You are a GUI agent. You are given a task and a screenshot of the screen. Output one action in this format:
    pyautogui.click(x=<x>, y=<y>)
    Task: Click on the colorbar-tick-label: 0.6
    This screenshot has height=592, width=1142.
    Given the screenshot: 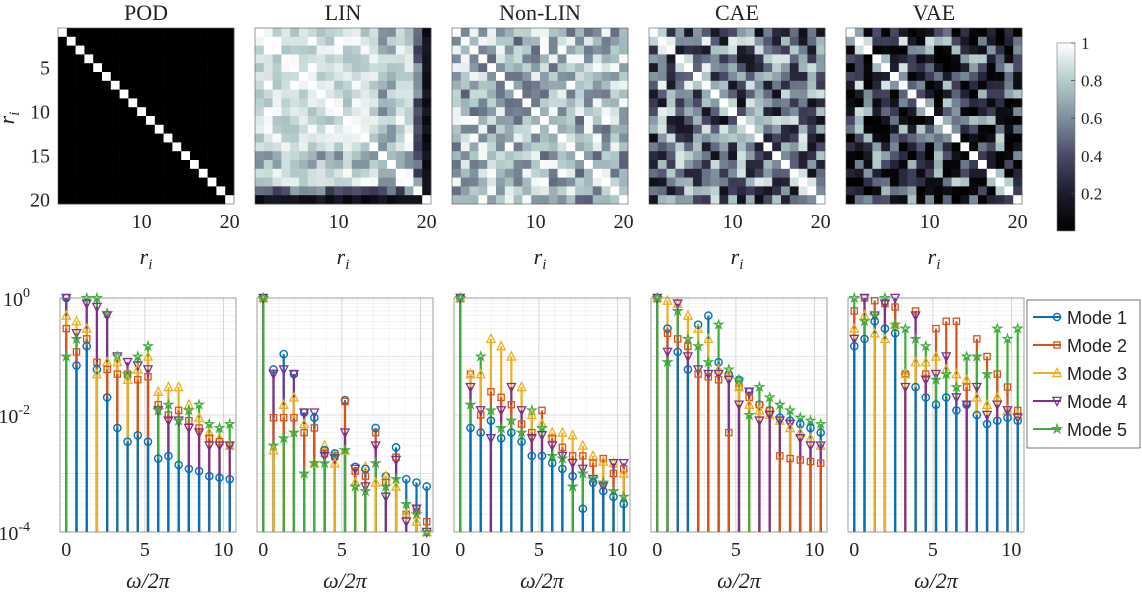 What is the action you would take?
    pyautogui.click(x=1091, y=118)
    